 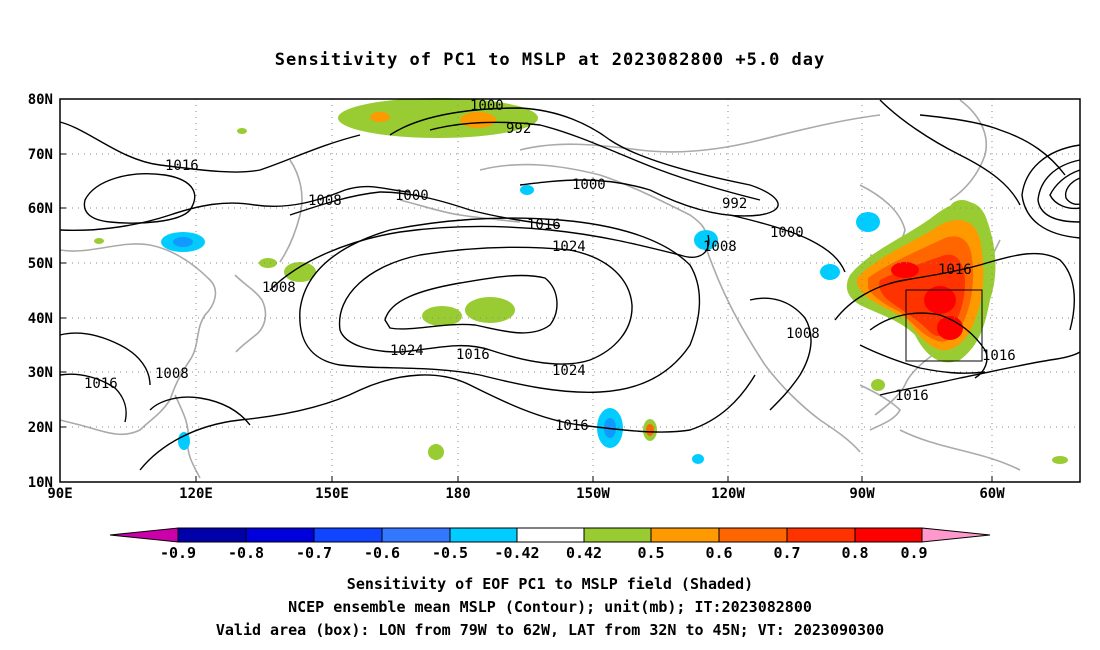 What do you see at coordinates (105, 359) in the screenshot?
I see `contour-1008-west` at bounding box center [105, 359].